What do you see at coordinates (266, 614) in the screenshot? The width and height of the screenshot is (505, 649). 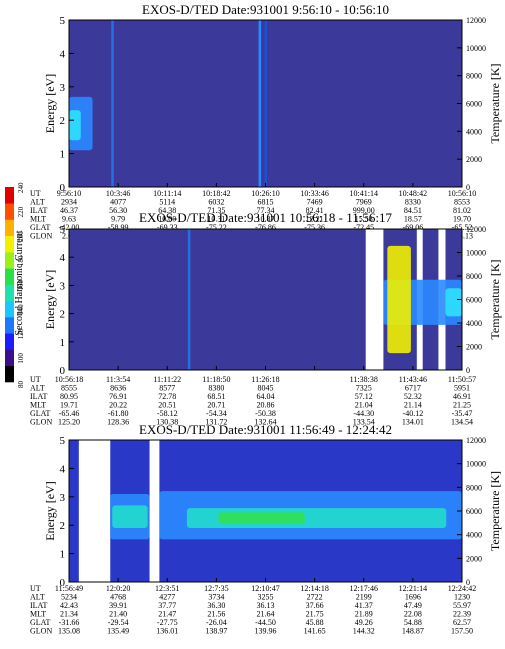 I see `table-cell: 21.64` at bounding box center [266, 614].